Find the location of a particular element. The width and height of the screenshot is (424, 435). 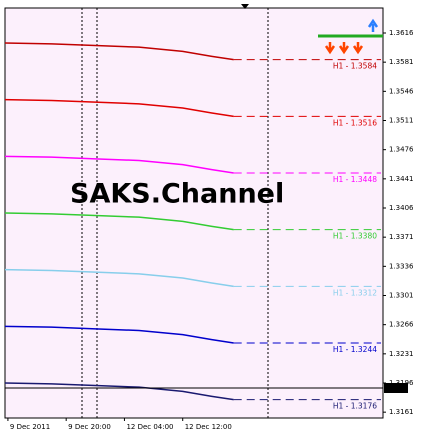

level-label: H1 - 1.3380 is located at coordinates (355, 236).